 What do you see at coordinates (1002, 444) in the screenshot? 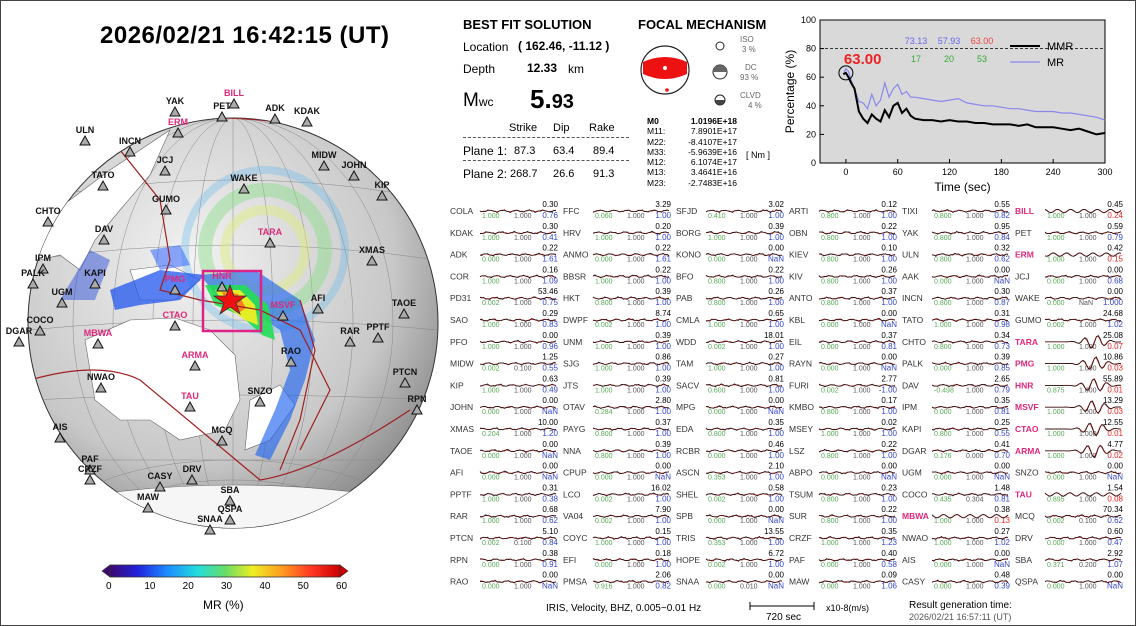
I see `trace-amplitude: 0.41` at bounding box center [1002, 444].